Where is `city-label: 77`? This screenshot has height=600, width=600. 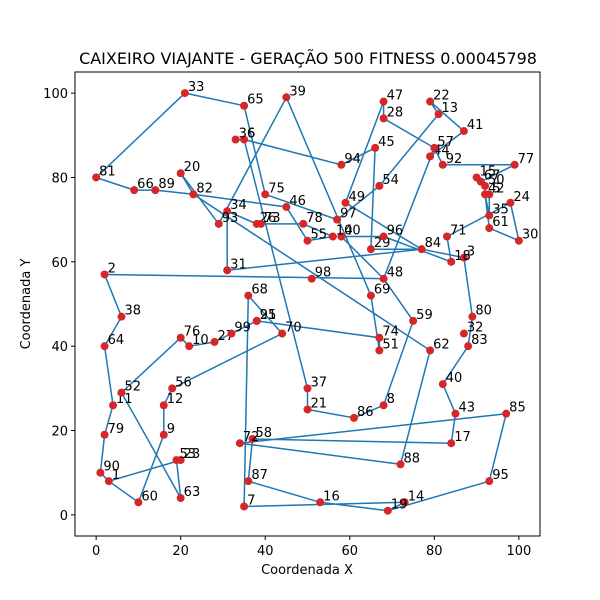 city-label: 77 is located at coordinates (526, 159).